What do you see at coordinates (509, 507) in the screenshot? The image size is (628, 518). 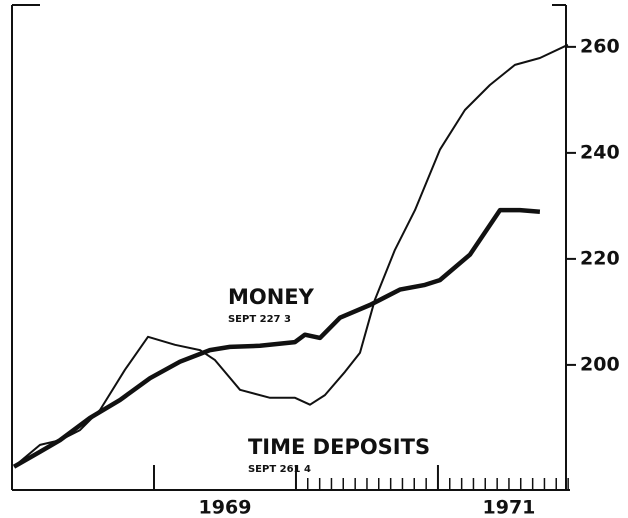 I see `x-tick-label: 1971` at bounding box center [509, 507].